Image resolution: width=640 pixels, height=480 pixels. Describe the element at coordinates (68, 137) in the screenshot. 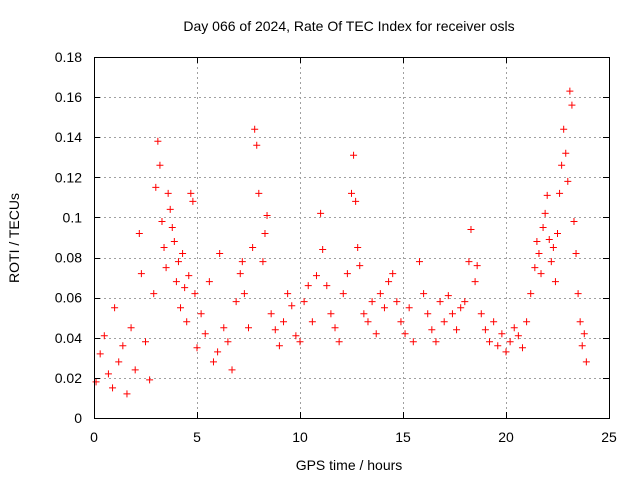

I see `y-tick-label: 0.14` at that location.